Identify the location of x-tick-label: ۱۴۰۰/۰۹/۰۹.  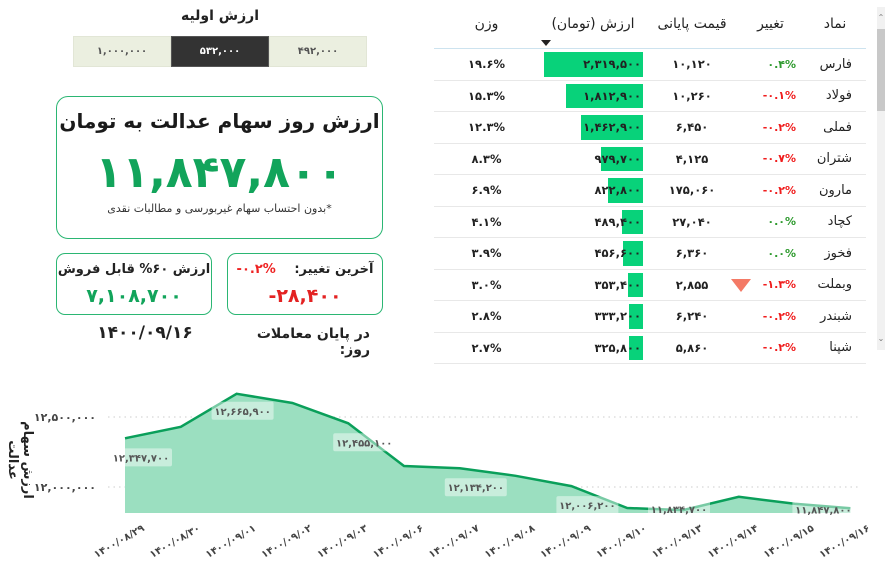
(566, 542).